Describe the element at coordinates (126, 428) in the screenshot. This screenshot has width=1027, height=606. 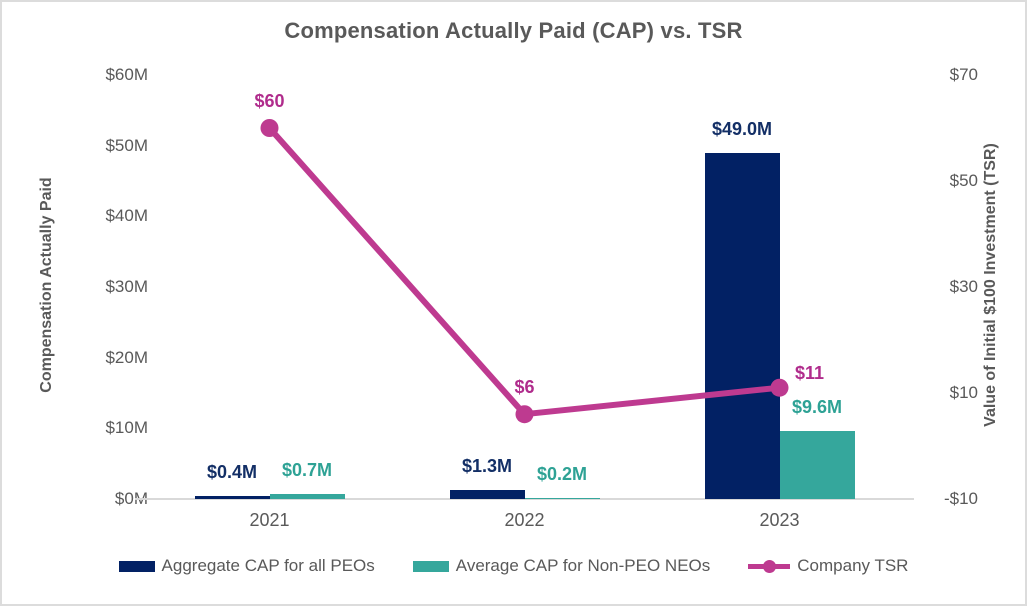
I see `left-axis-tick-label: $10M` at that location.